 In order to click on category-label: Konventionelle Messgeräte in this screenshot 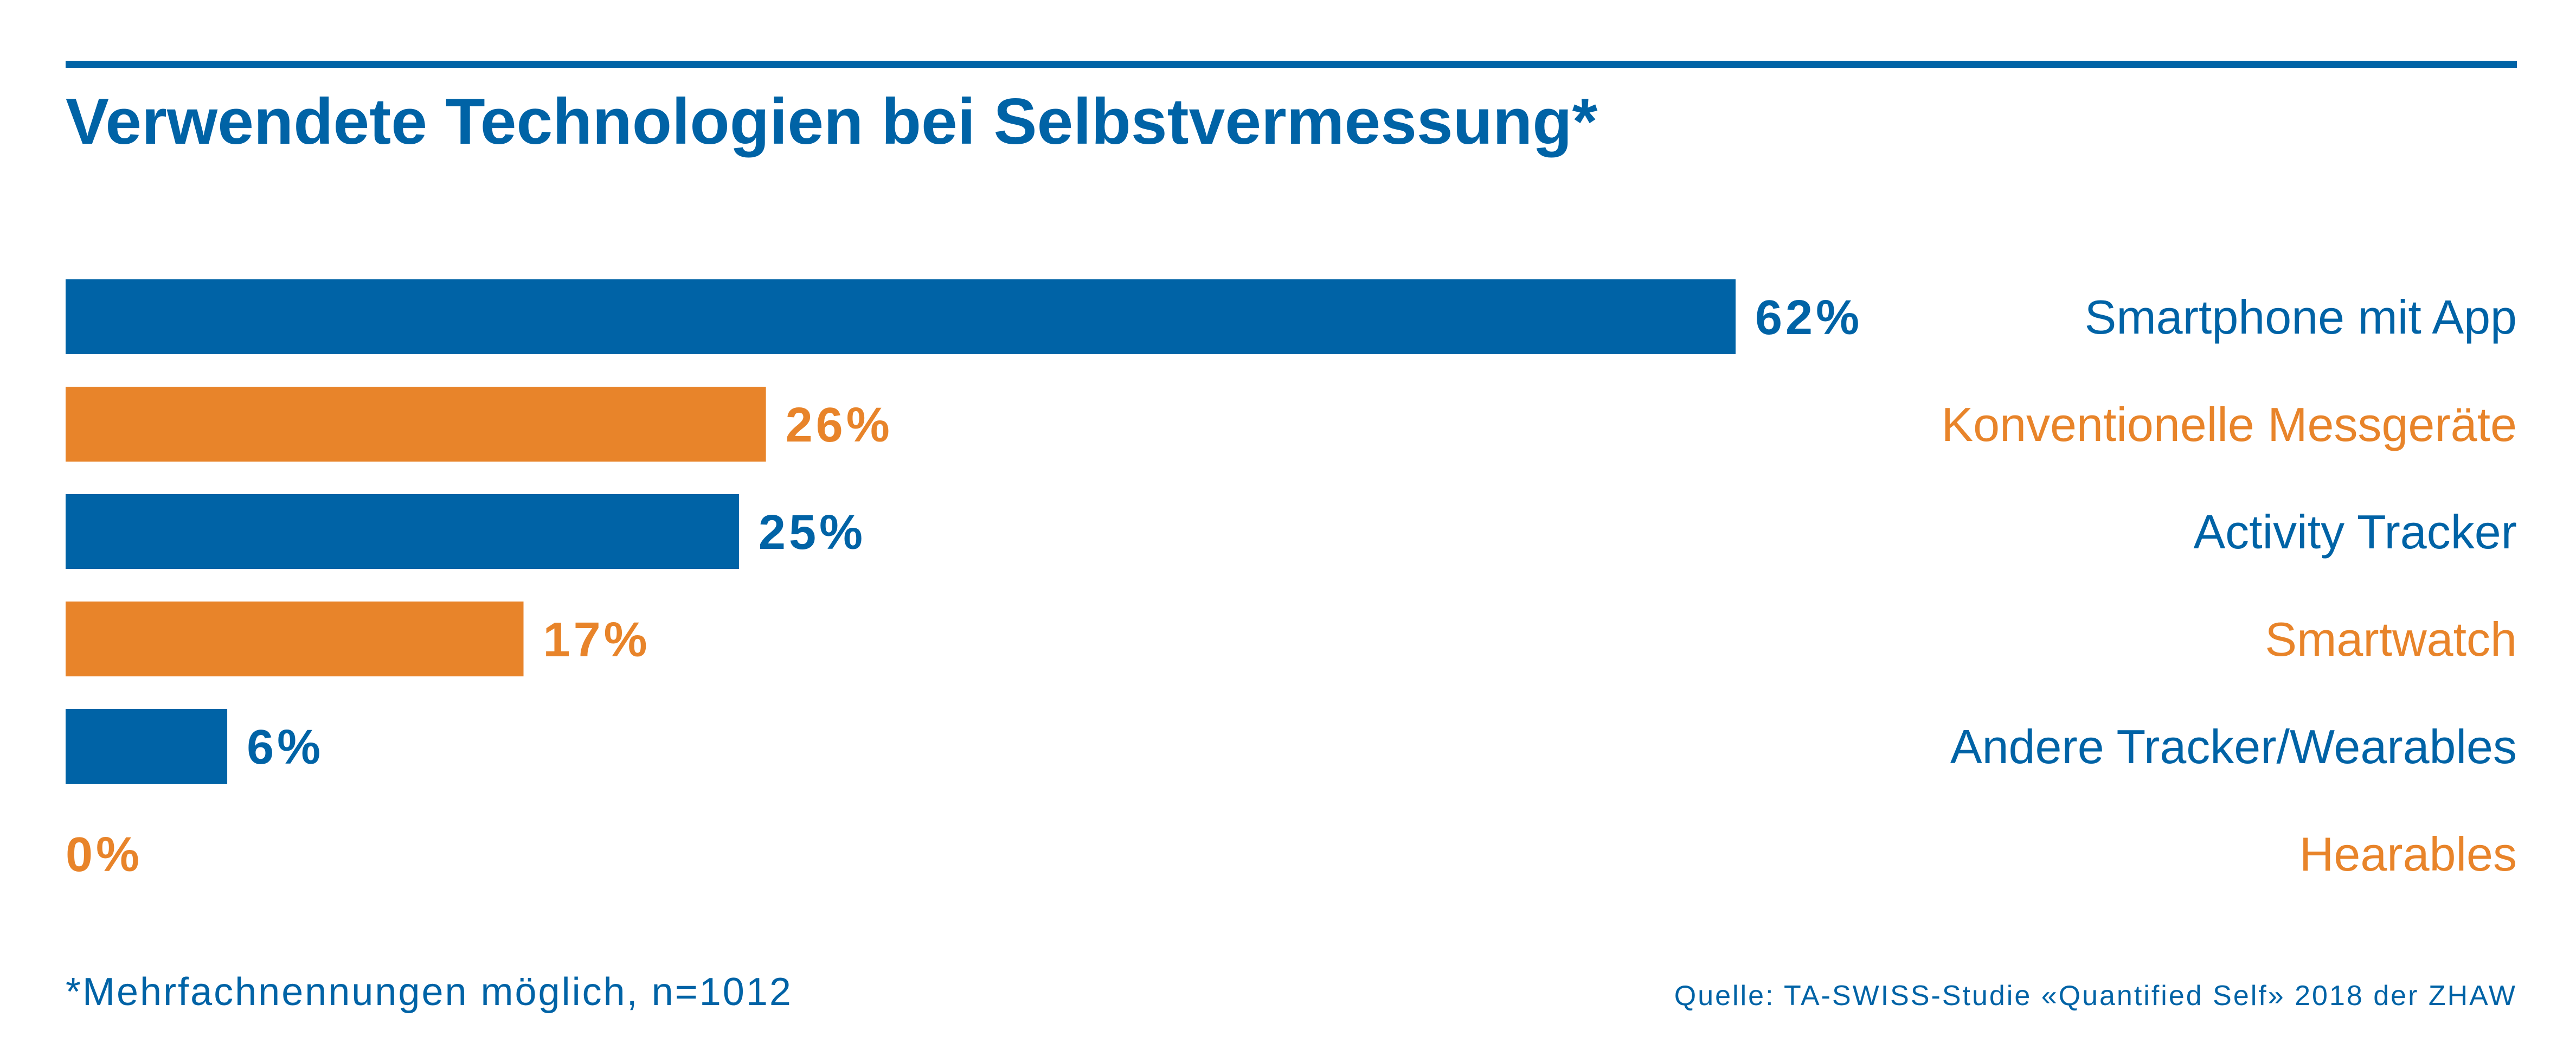, I will do `click(2229, 424)`.